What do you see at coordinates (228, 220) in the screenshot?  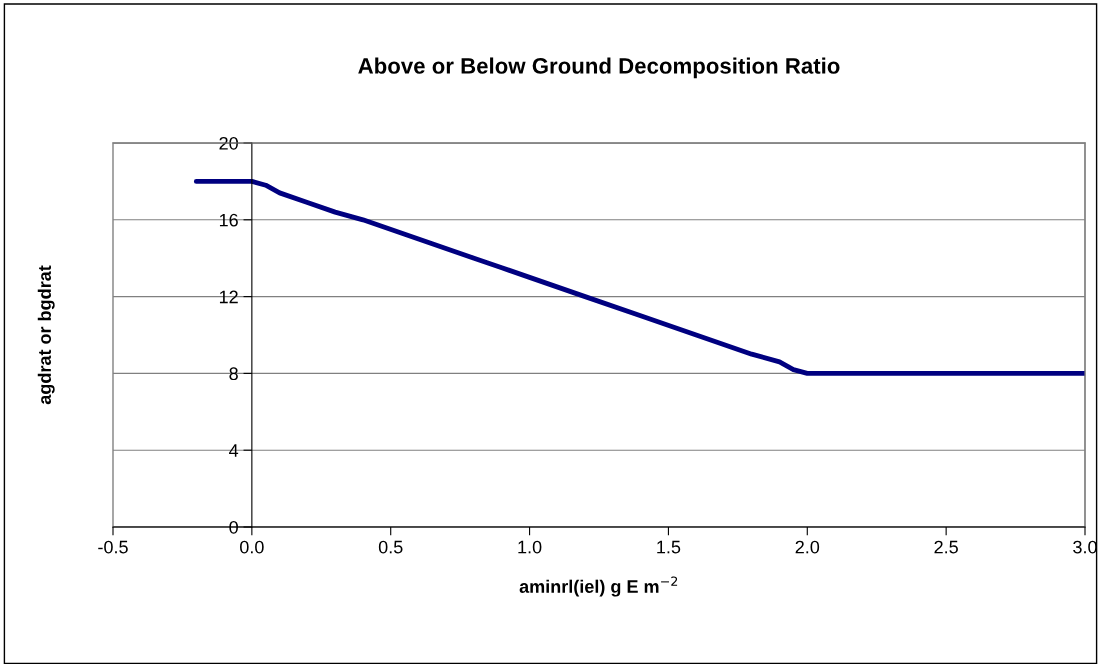 I see `y-tick-label: 16` at bounding box center [228, 220].